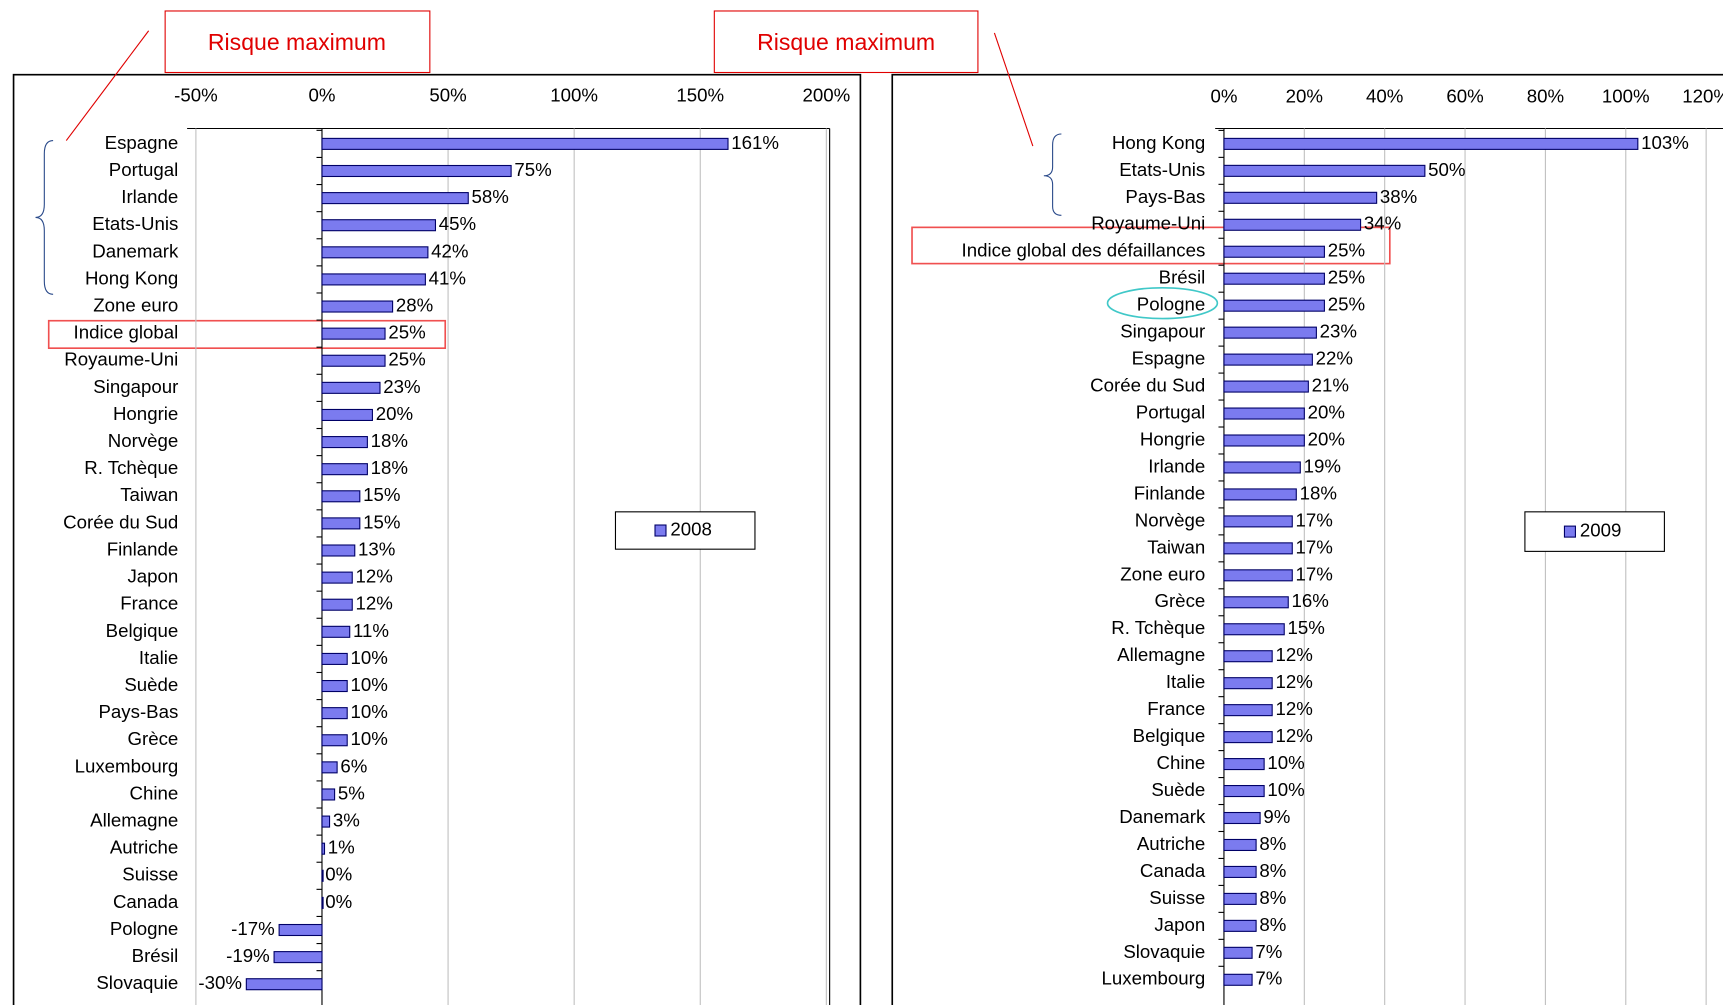  What do you see at coordinates (1165, 196) in the screenshot?
I see `category-label: Pays-Bas` at bounding box center [1165, 196].